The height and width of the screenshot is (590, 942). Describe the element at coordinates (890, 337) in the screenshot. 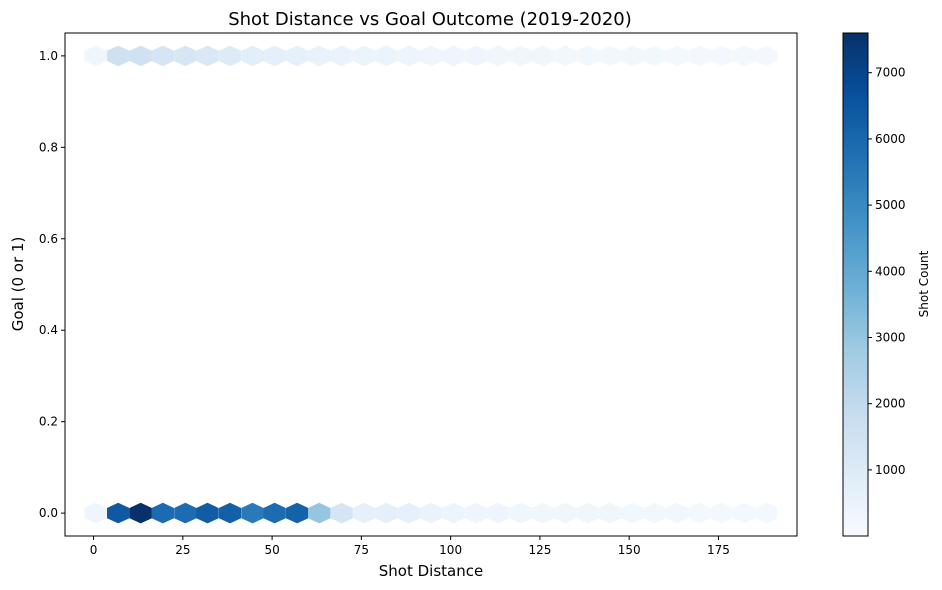

I see `colorbar-tick-label: 3000` at that location.